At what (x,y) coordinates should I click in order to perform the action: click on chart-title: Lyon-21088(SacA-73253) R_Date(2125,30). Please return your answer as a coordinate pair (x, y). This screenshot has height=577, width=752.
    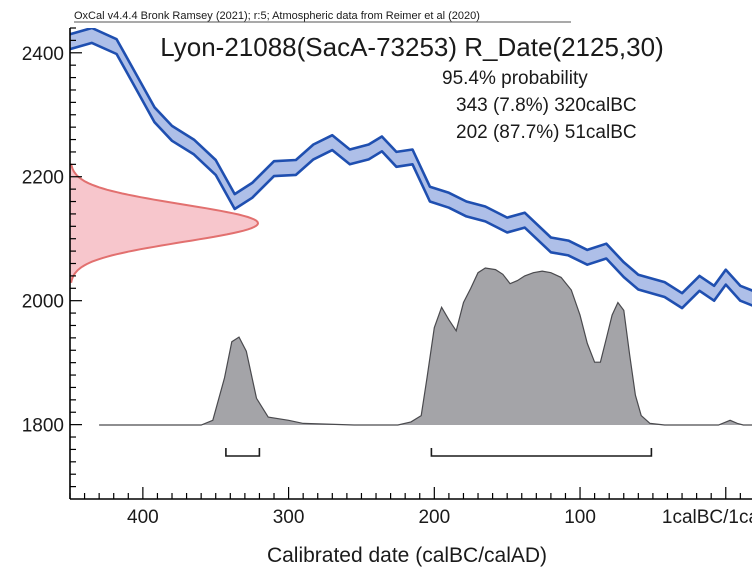
    Looking at the image, I should click on (411, 47).